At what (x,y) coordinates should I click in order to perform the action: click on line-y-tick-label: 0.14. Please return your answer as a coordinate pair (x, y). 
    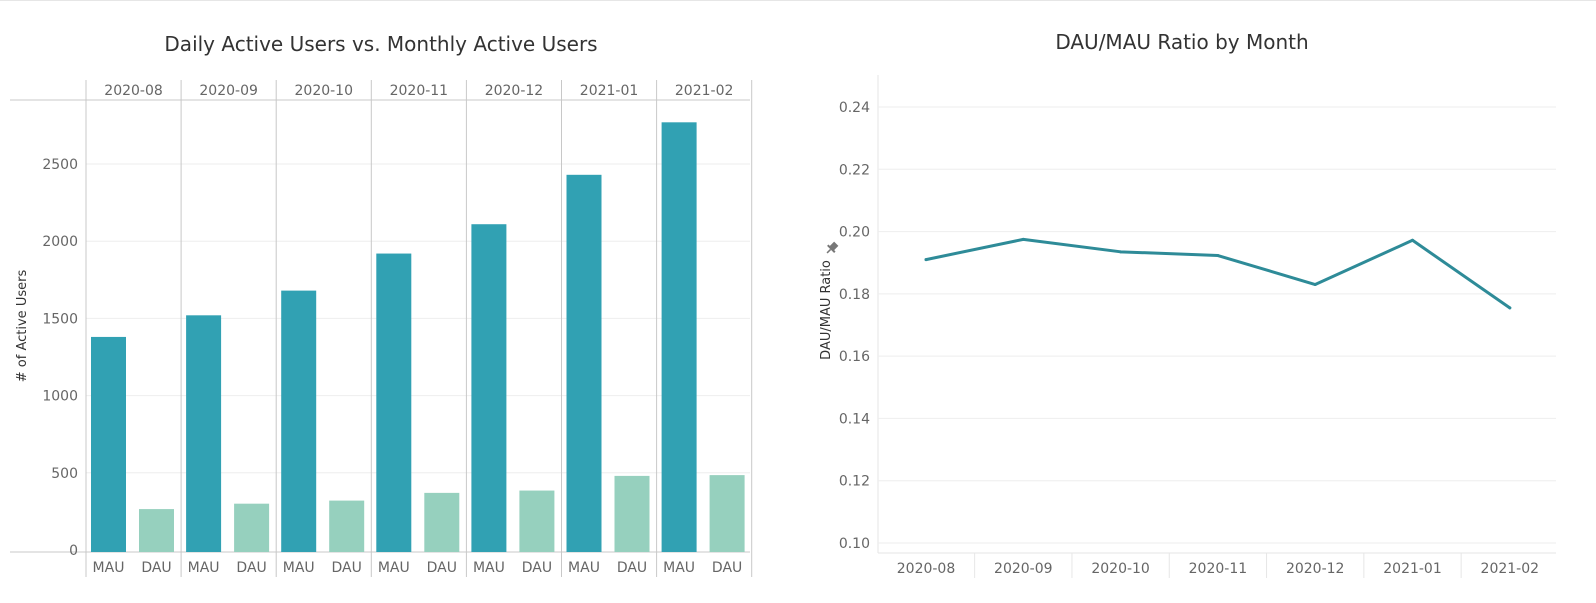
    Looking at the image, I should click on (854, 419).